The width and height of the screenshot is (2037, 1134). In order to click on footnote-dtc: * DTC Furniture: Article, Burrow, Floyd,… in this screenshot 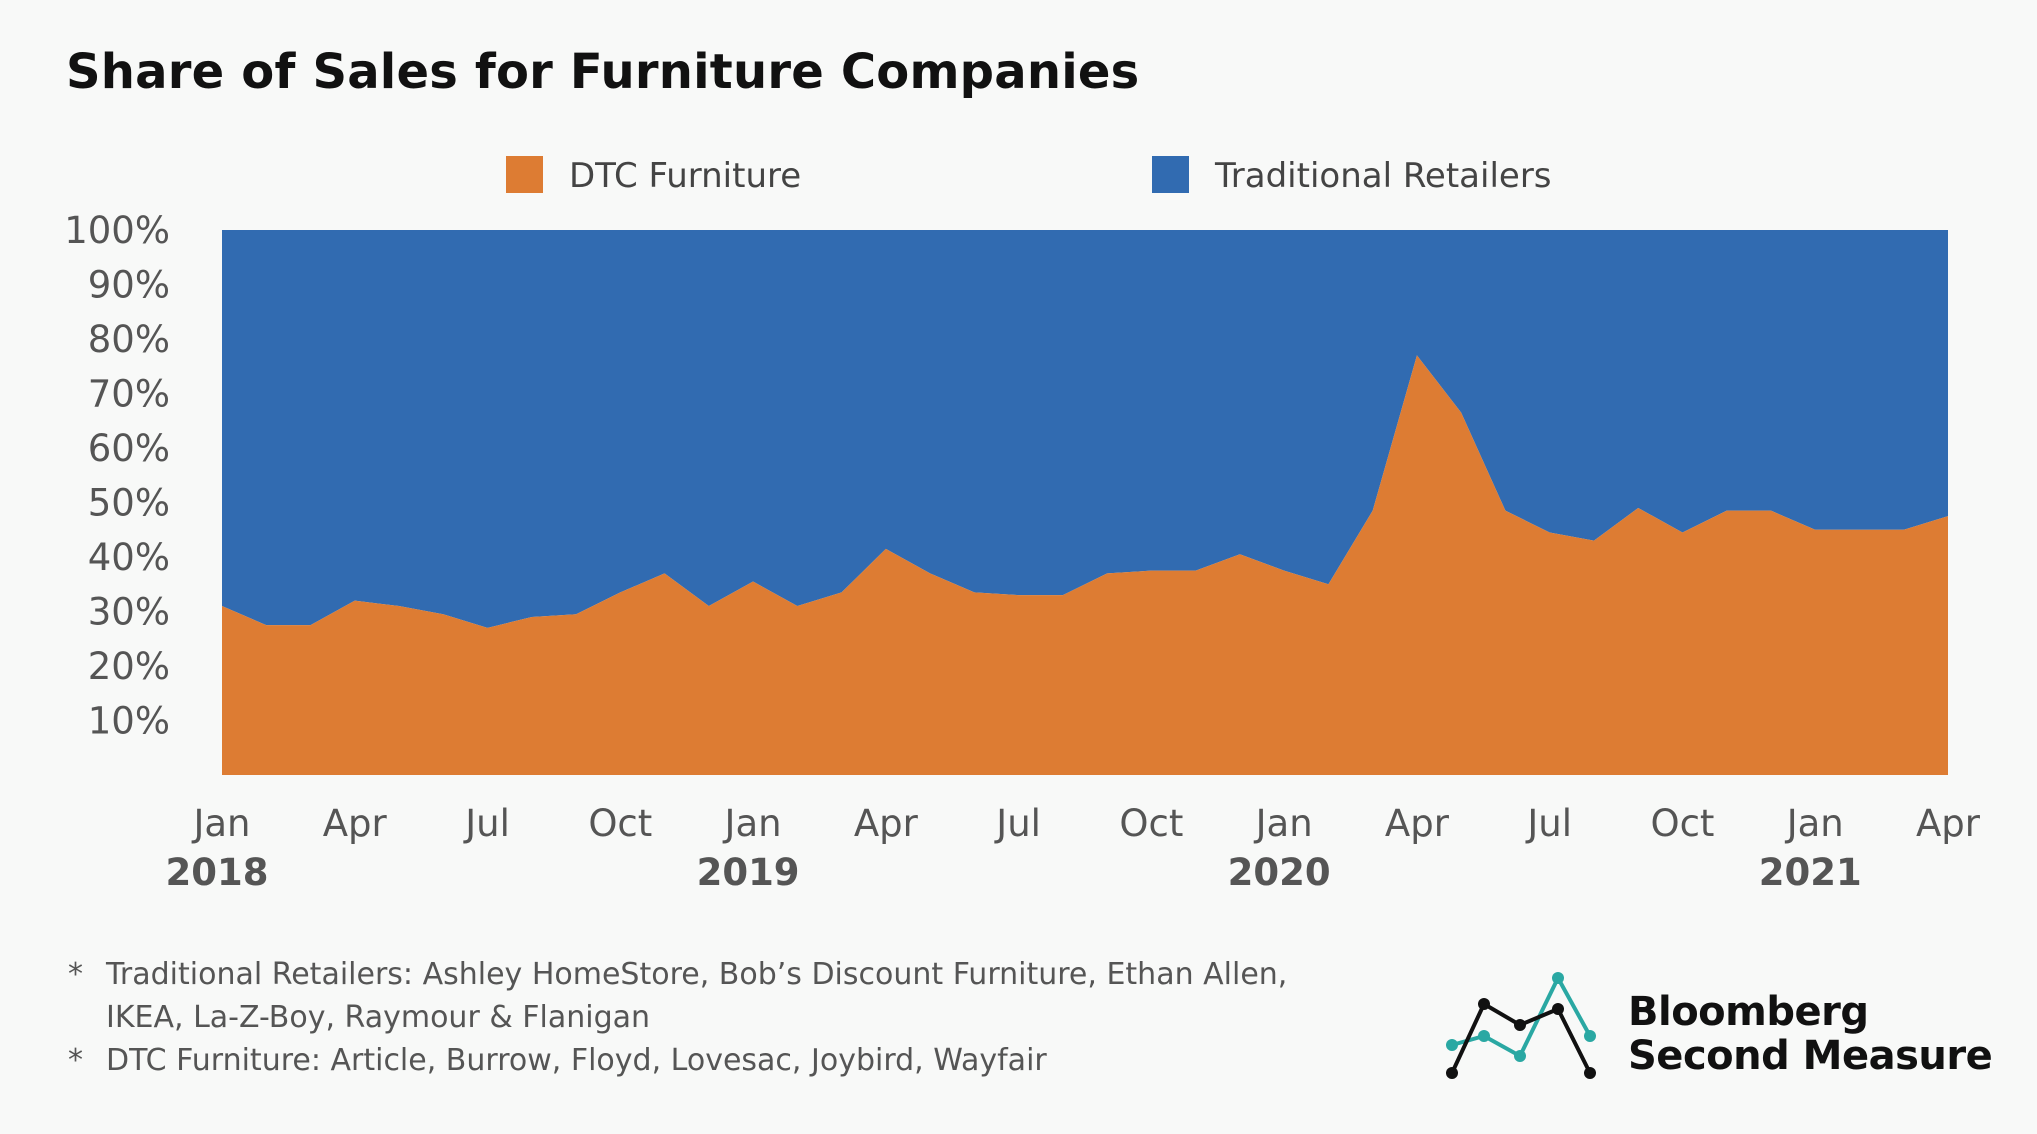, I will do `click(676, 1060)`.